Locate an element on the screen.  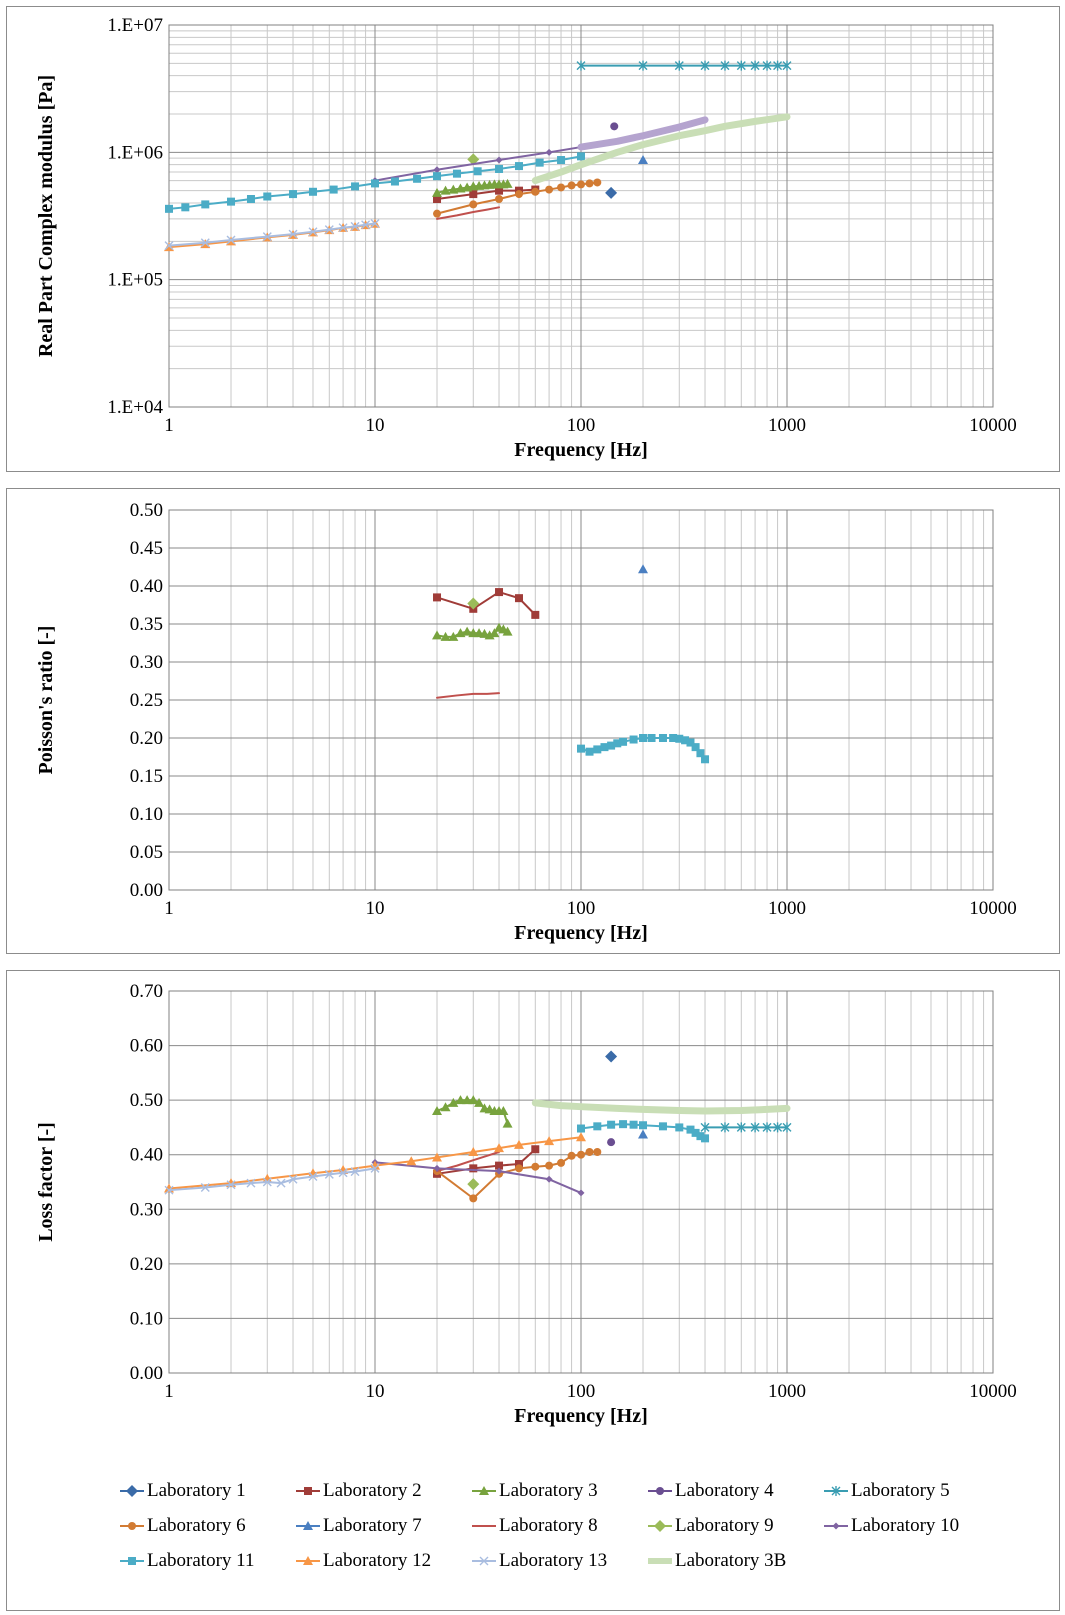
legend-item: Laboratory 10 is located at coordinates (891, 1526).